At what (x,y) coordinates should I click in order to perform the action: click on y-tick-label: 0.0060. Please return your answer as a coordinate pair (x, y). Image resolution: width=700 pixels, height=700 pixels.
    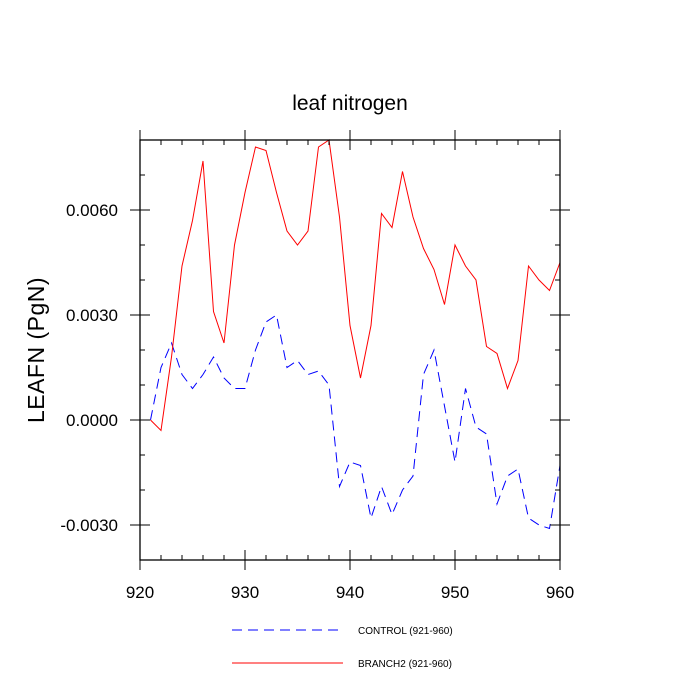
    Looking at the image, I should click on (92, 210).